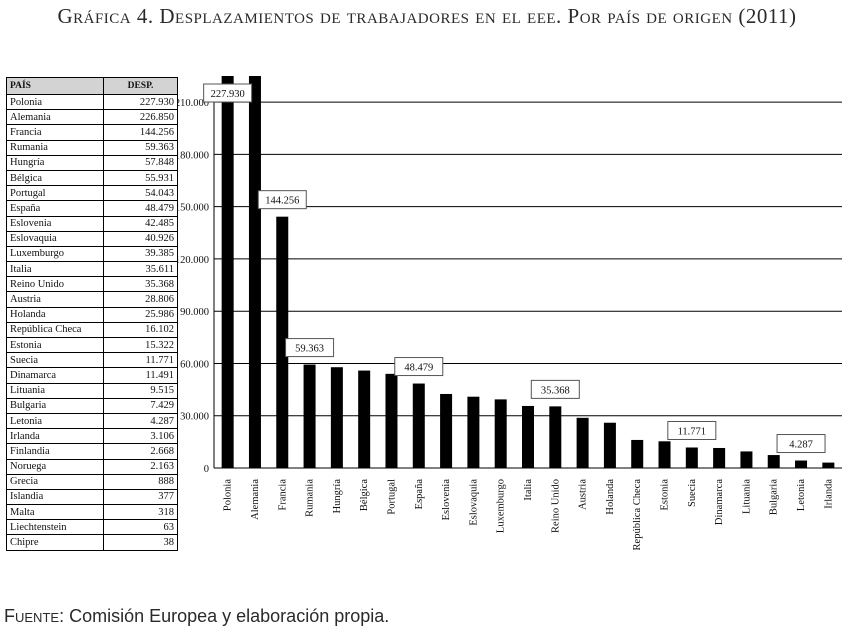 This screenshot has height=632, width=854. Describe the element at coordinates (140, 421) in the screenshot. I see `displacement-cell: 4.287` at that location.